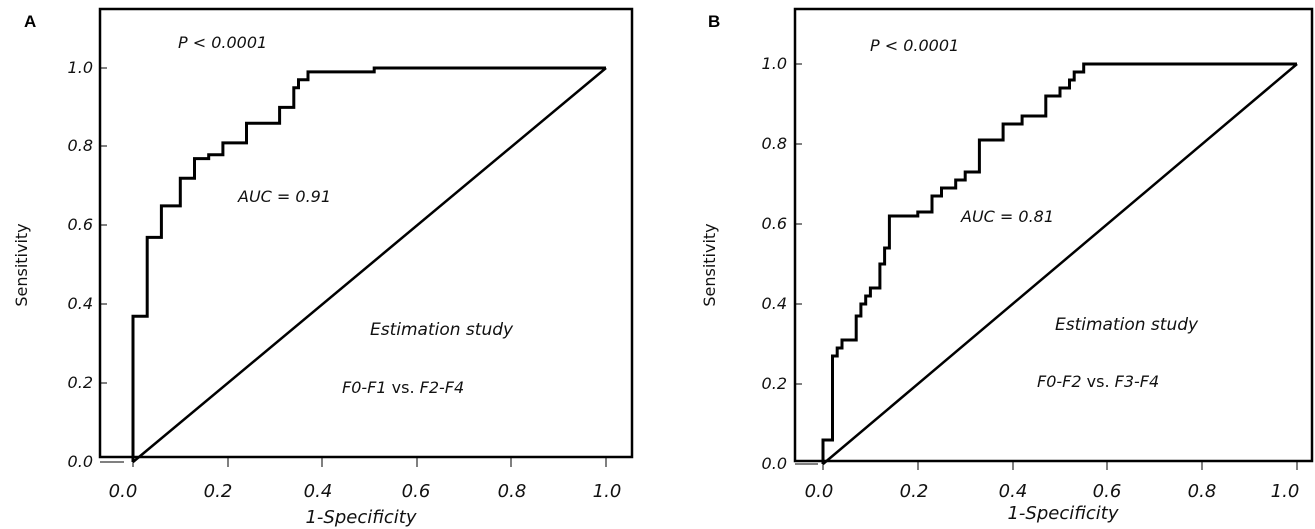 Image resolution: width=1315 pixels, height=529 pixels. I want to click on panel-a-x-ticks, so click(369, 462).